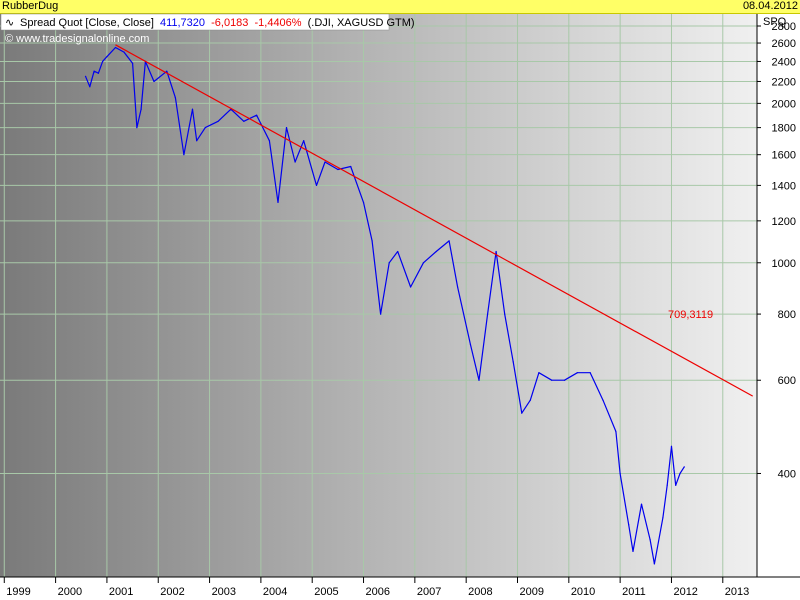 This screenshot has width=800, height=600. Describe the element at coordinates (9, 23) in the screenshot. I see `legend-line-icon: ∿` at that location.